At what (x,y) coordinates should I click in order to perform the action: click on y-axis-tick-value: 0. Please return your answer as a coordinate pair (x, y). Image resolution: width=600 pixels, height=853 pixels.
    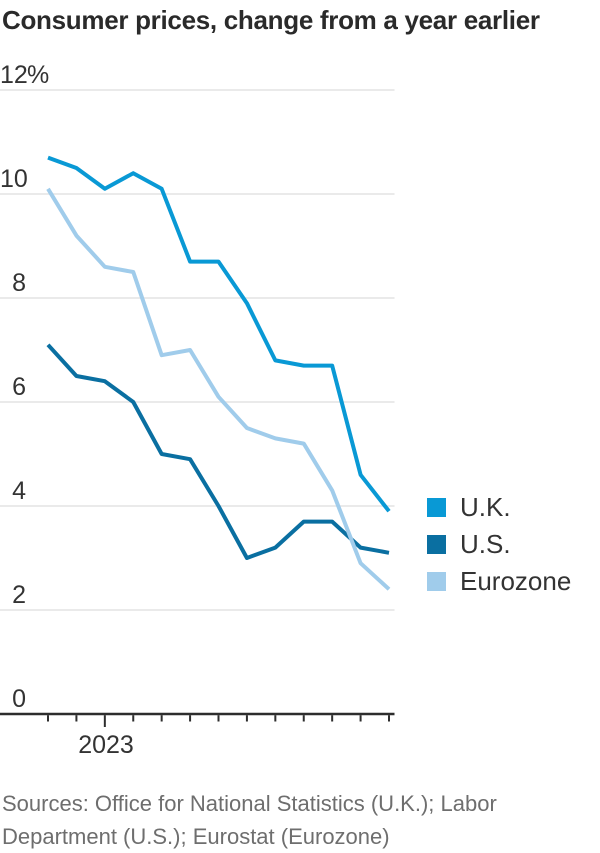
    Looking at the image, I should click on (19, 699).